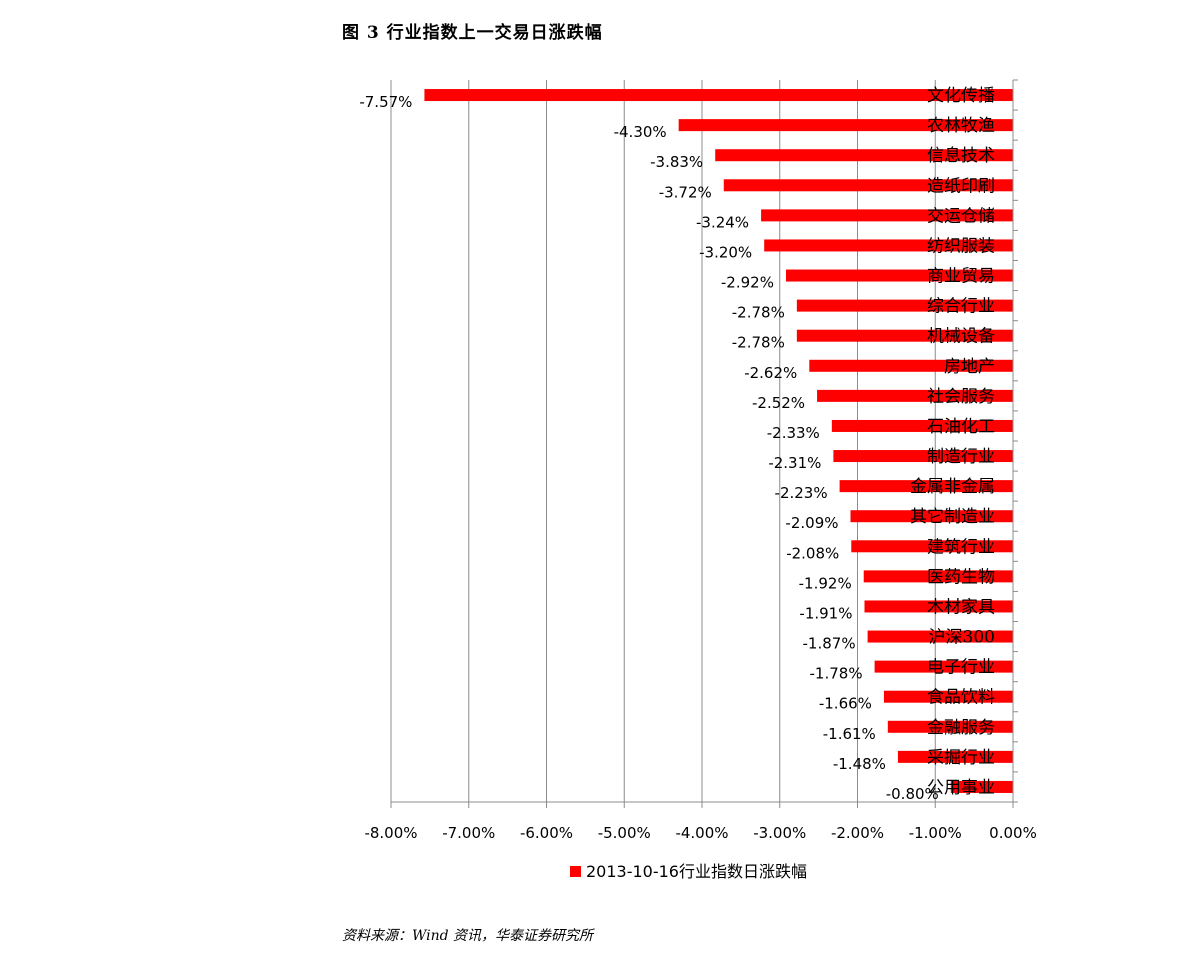 The width and height of the screenshot is (1191, 964). I want to click on value-label: -3.72%, so click(685, 192).